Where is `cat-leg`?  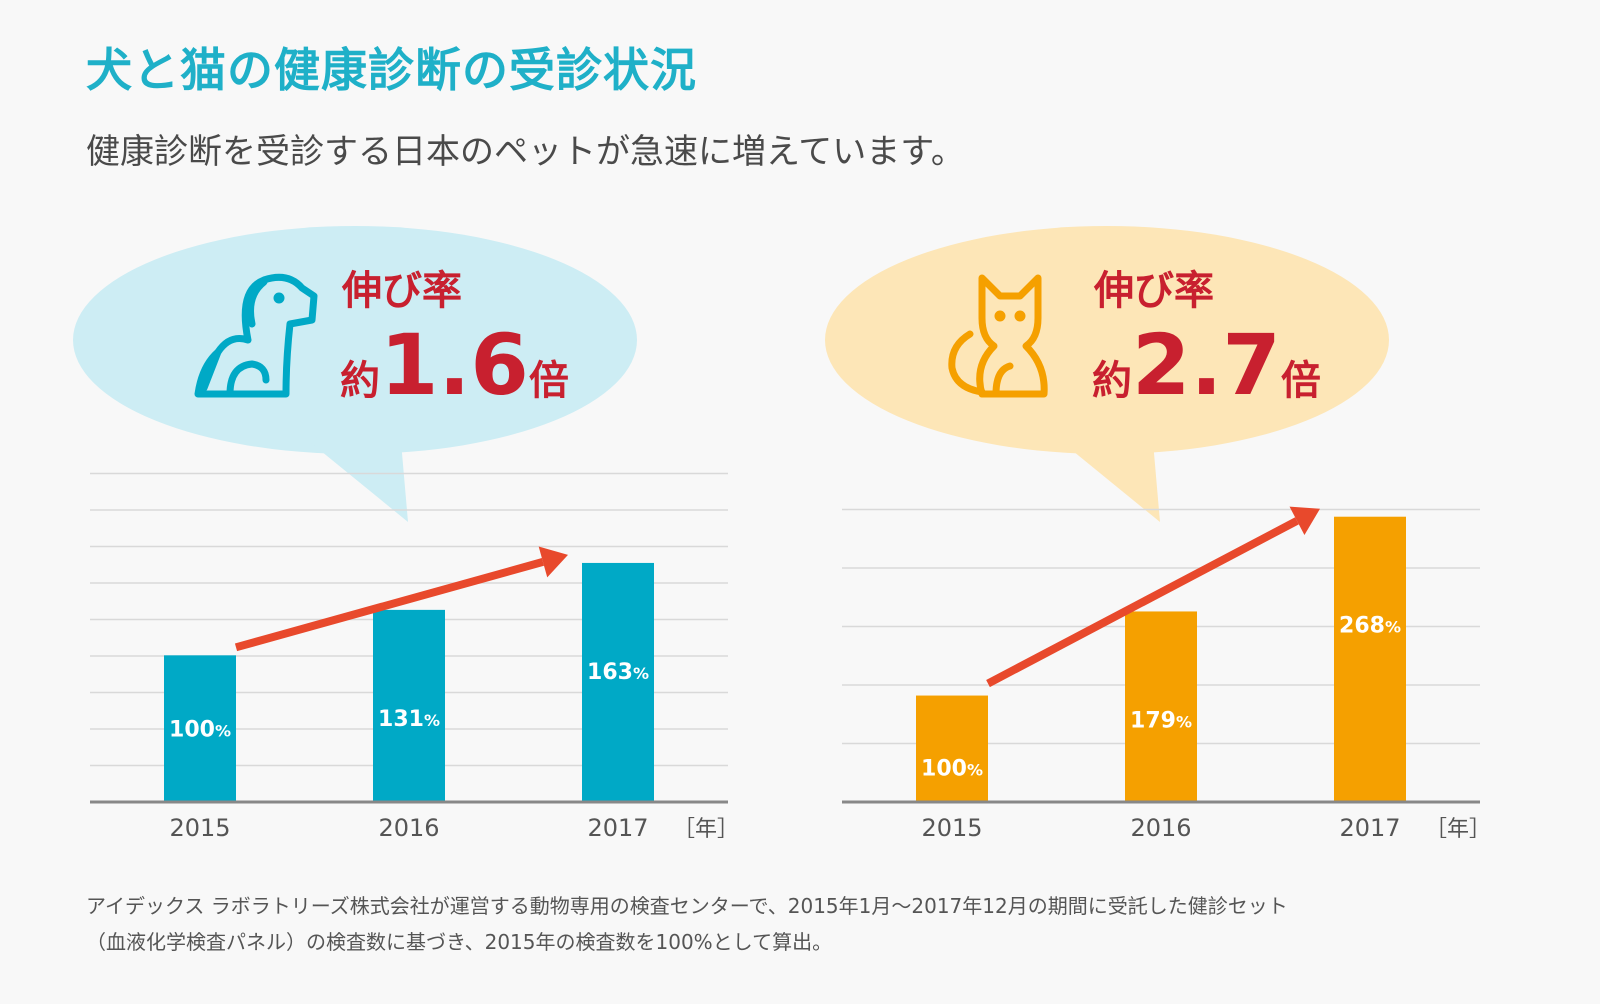
cat-leg is located at coordinates (1003, 380).